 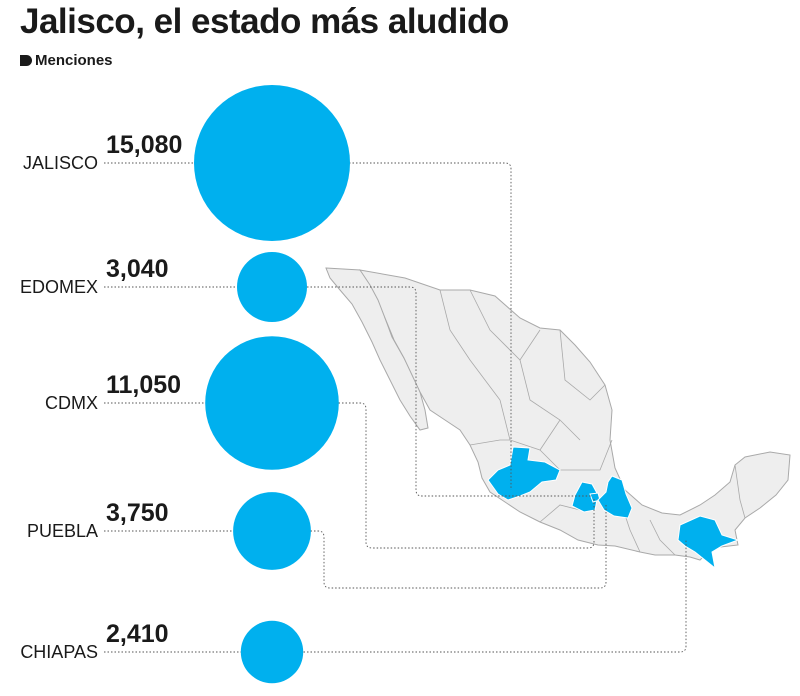 What do you see at coordinates (59, 652) in the screenshot?
I see `category-label: CHIAPAS` at bounding box center [59, 652].